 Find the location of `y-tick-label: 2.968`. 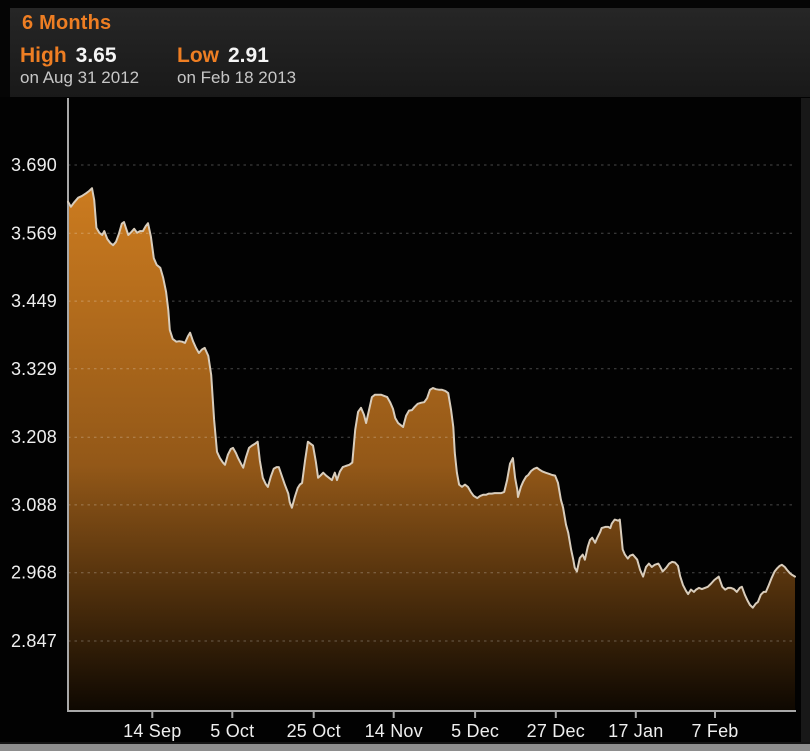

y-tick-label: 2.968 is located at coordinates (34, 573).